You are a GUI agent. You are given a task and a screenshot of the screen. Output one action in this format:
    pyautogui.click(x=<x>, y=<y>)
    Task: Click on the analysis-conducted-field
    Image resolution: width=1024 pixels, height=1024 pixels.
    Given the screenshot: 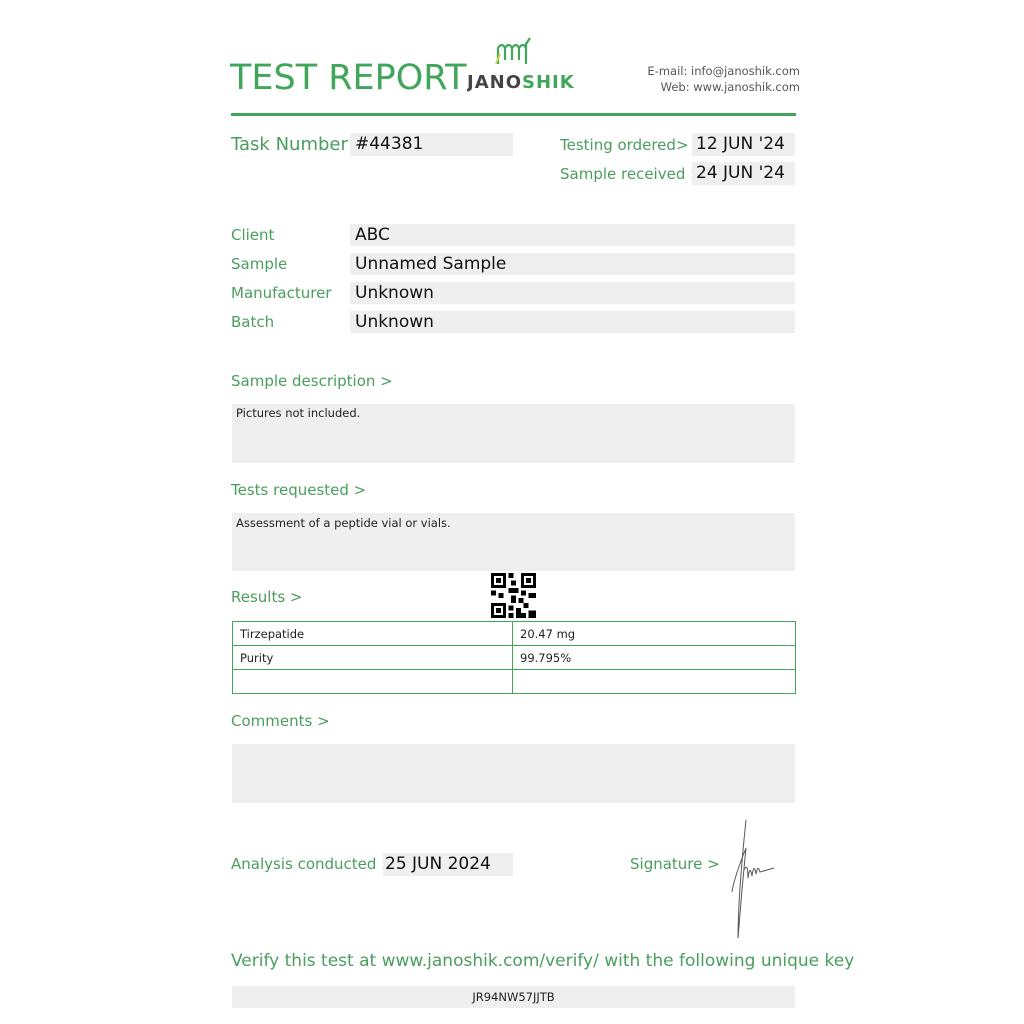 What is the action you would take?
    pyautogui.click(x=448, y=864)
    